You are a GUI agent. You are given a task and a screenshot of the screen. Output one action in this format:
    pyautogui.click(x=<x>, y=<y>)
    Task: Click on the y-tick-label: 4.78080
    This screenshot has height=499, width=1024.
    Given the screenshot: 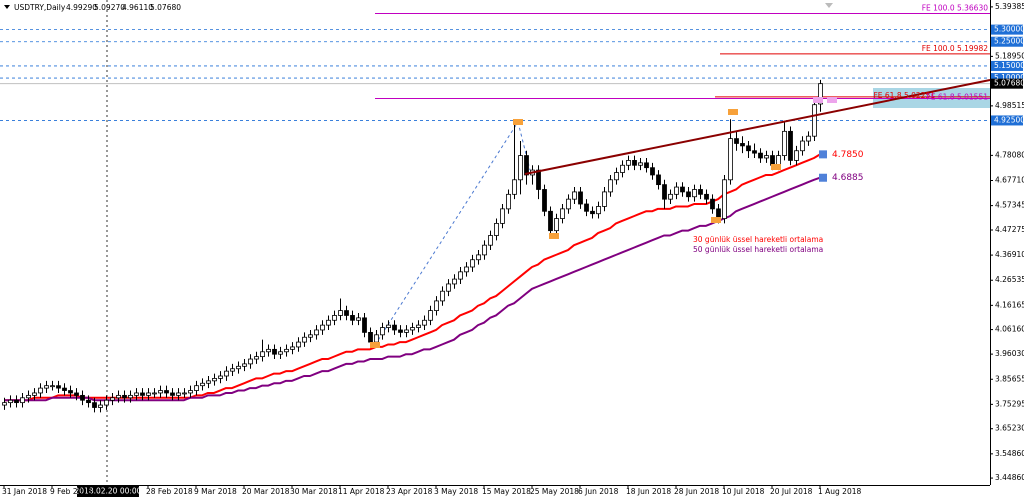 What is the action you would take?
    pyautogui.click(x=1009, y=154)
    